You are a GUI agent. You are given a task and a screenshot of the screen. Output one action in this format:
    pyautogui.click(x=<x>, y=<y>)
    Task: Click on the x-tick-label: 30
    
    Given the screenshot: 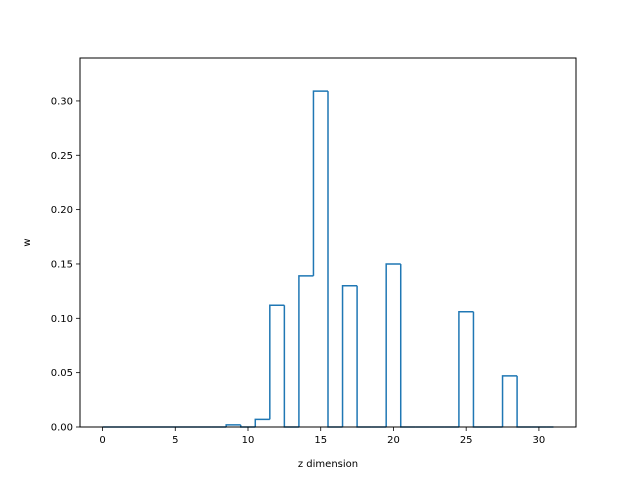 What is the action you would take?
    pyautogui.click(x=539, y=440)
    